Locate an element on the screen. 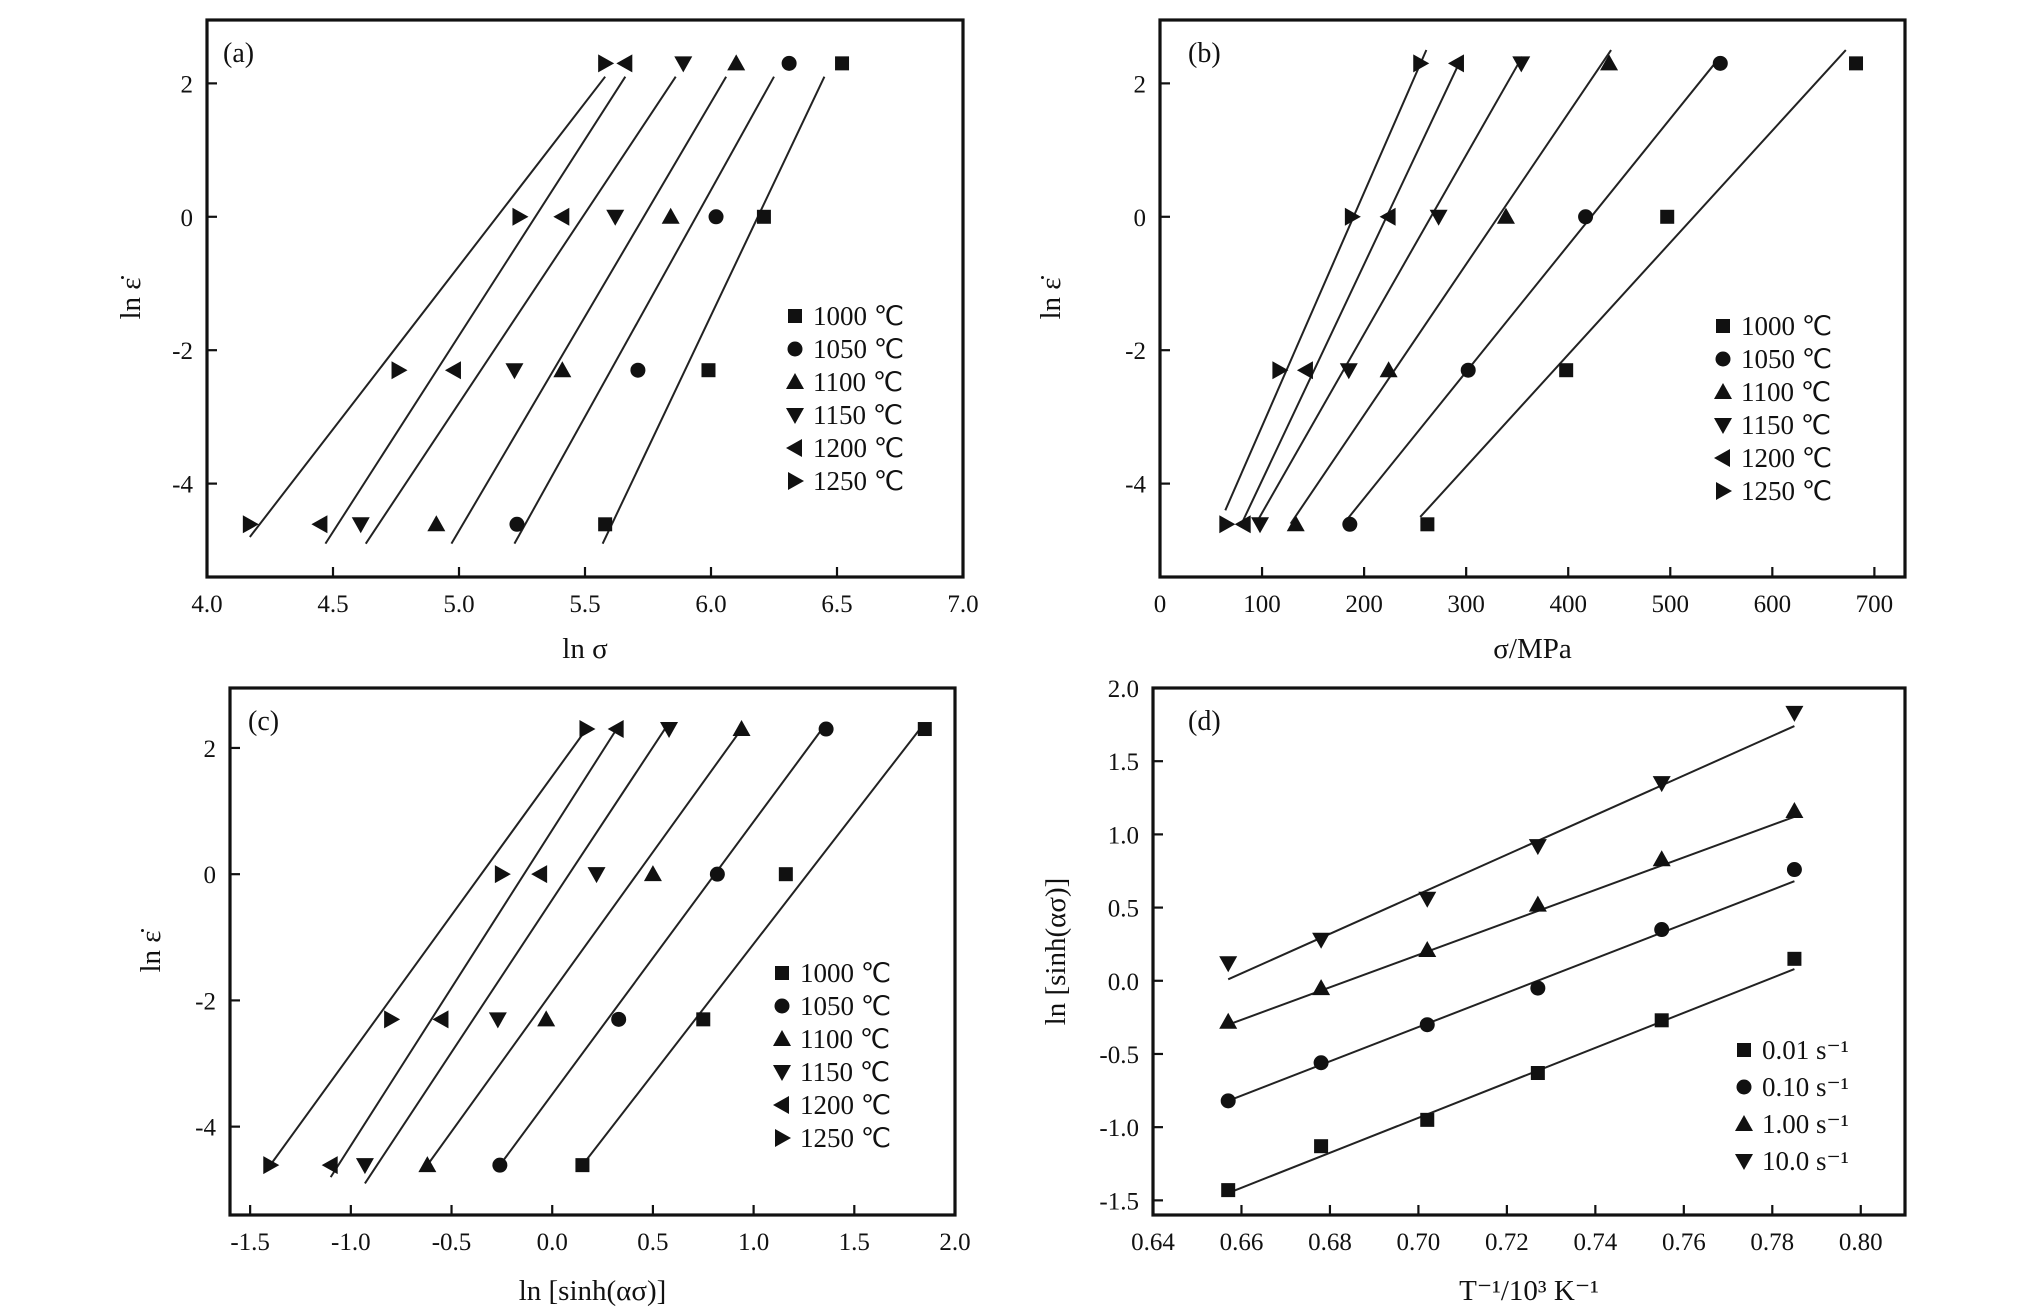 The height and width of the screenshot is (1310, 2033). x-axis-label: σ/MPa is located at coordinates (1532, 649).